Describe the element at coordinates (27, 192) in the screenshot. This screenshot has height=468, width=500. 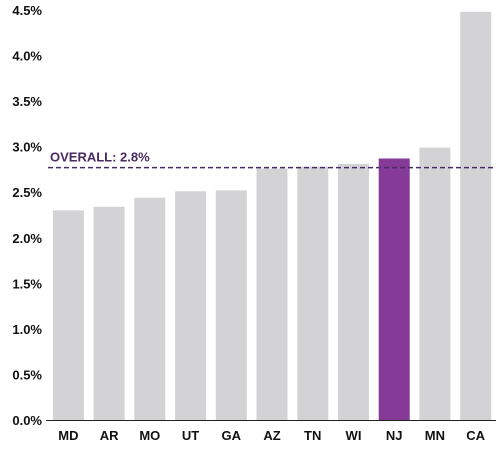
I see `y-tick-label: 2.5%` at that location.